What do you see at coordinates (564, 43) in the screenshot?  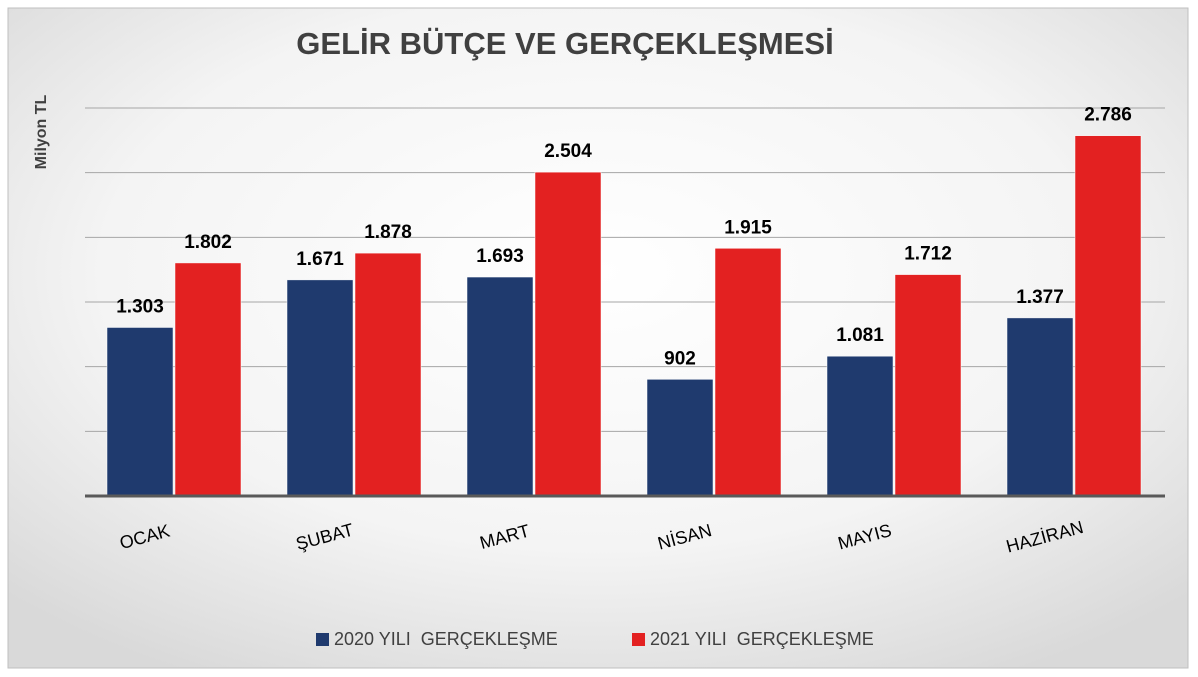 I see `chart-title: GELİR BÜTÇE VE GERÇEKLEŞMESİ` at bounding box center [564, 43].